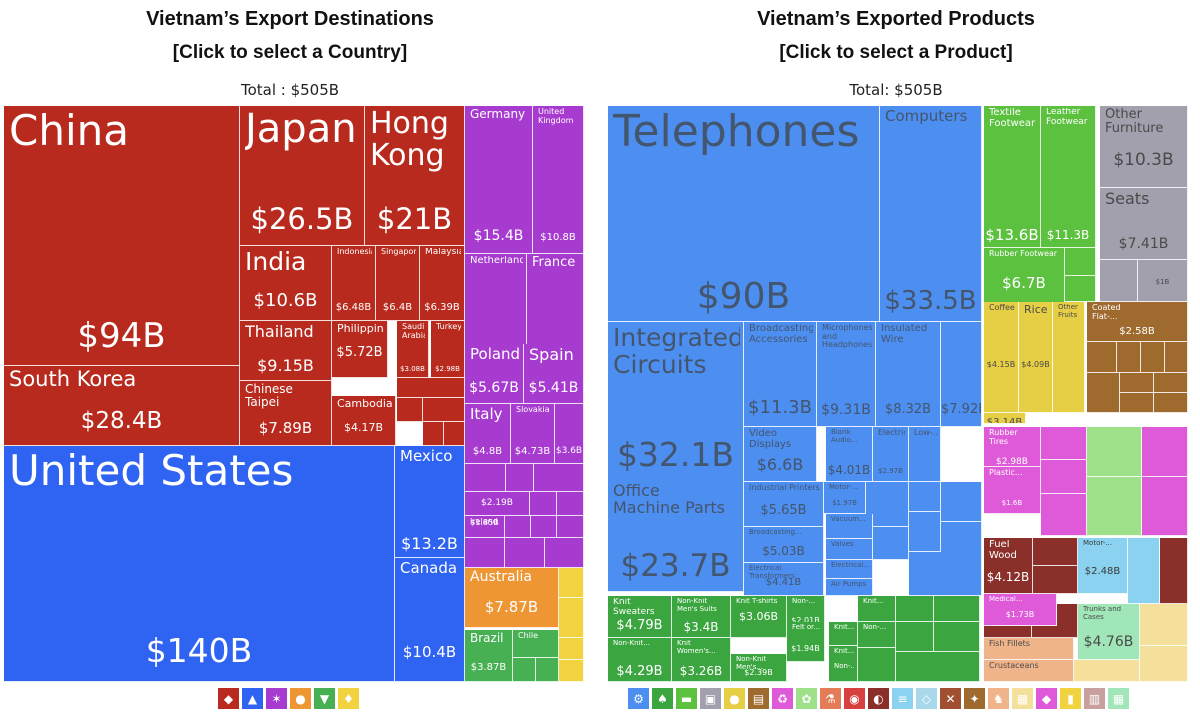 This screenshot has height=728, width=1200. Describe the element at coordinates (1012, 177) in the screenshot. I see `tile-textile-footwear: Textile Footwear $13.6B` at that location.